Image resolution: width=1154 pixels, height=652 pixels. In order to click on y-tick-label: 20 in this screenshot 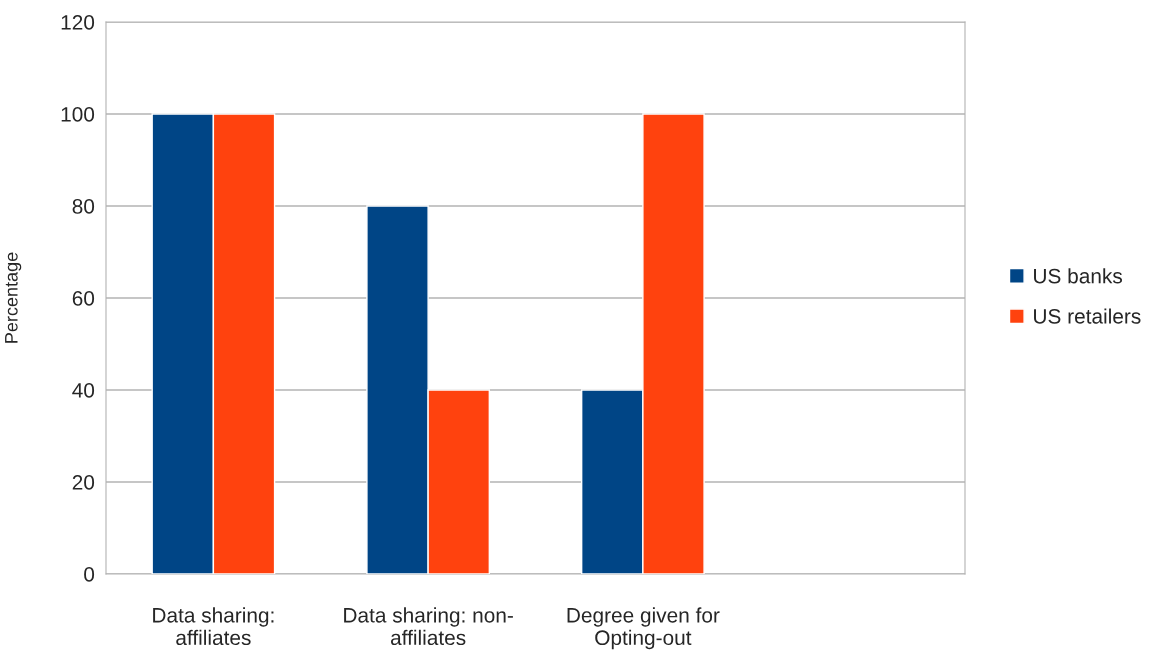, I will do `click(83, 482)`.